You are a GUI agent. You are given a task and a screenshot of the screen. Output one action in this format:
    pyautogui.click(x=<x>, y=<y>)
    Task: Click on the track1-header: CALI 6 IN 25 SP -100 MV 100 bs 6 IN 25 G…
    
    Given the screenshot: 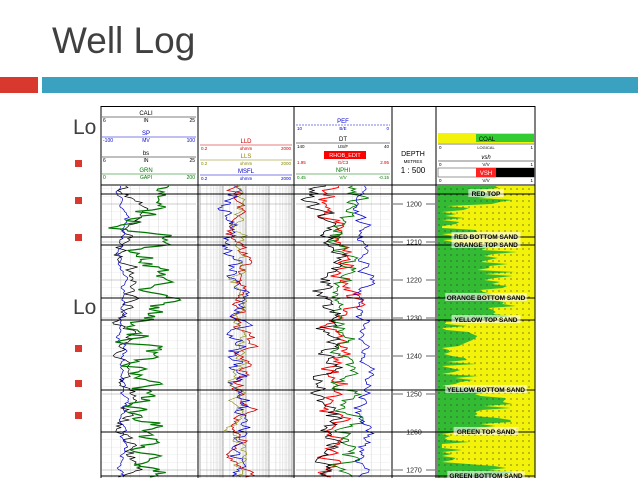 What is the action you would take?
    pyautogui.click(x=149, y=146)
    